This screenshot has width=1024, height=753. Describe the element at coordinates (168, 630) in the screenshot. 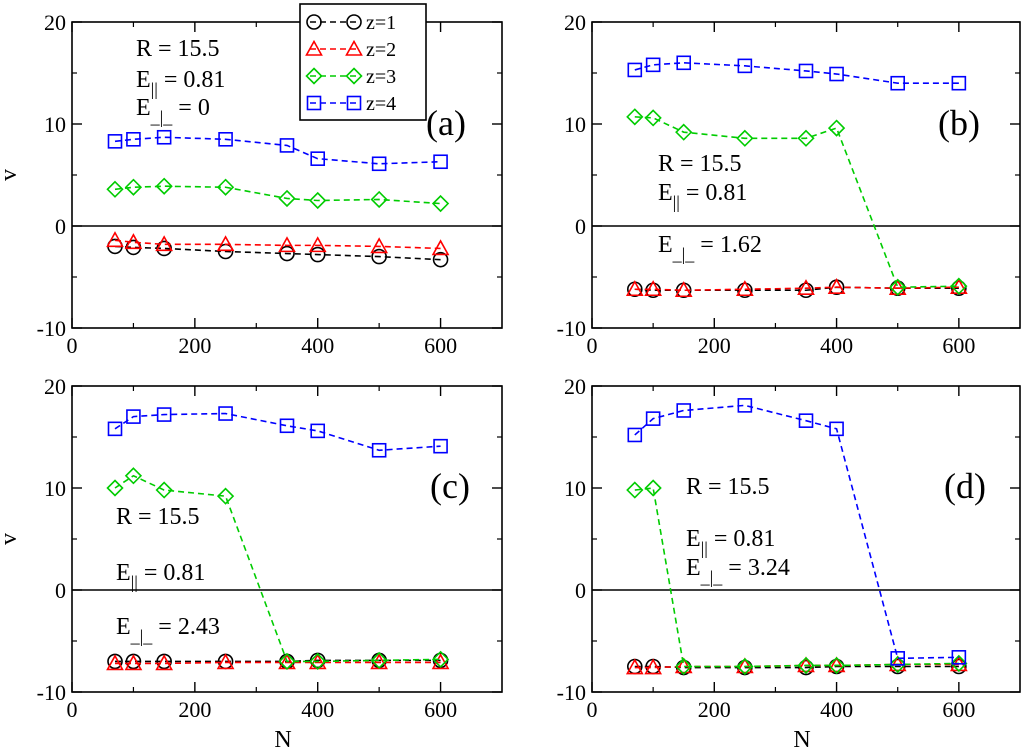

I see `annotation-e-perp: E_|_ = 2.43` at that location.